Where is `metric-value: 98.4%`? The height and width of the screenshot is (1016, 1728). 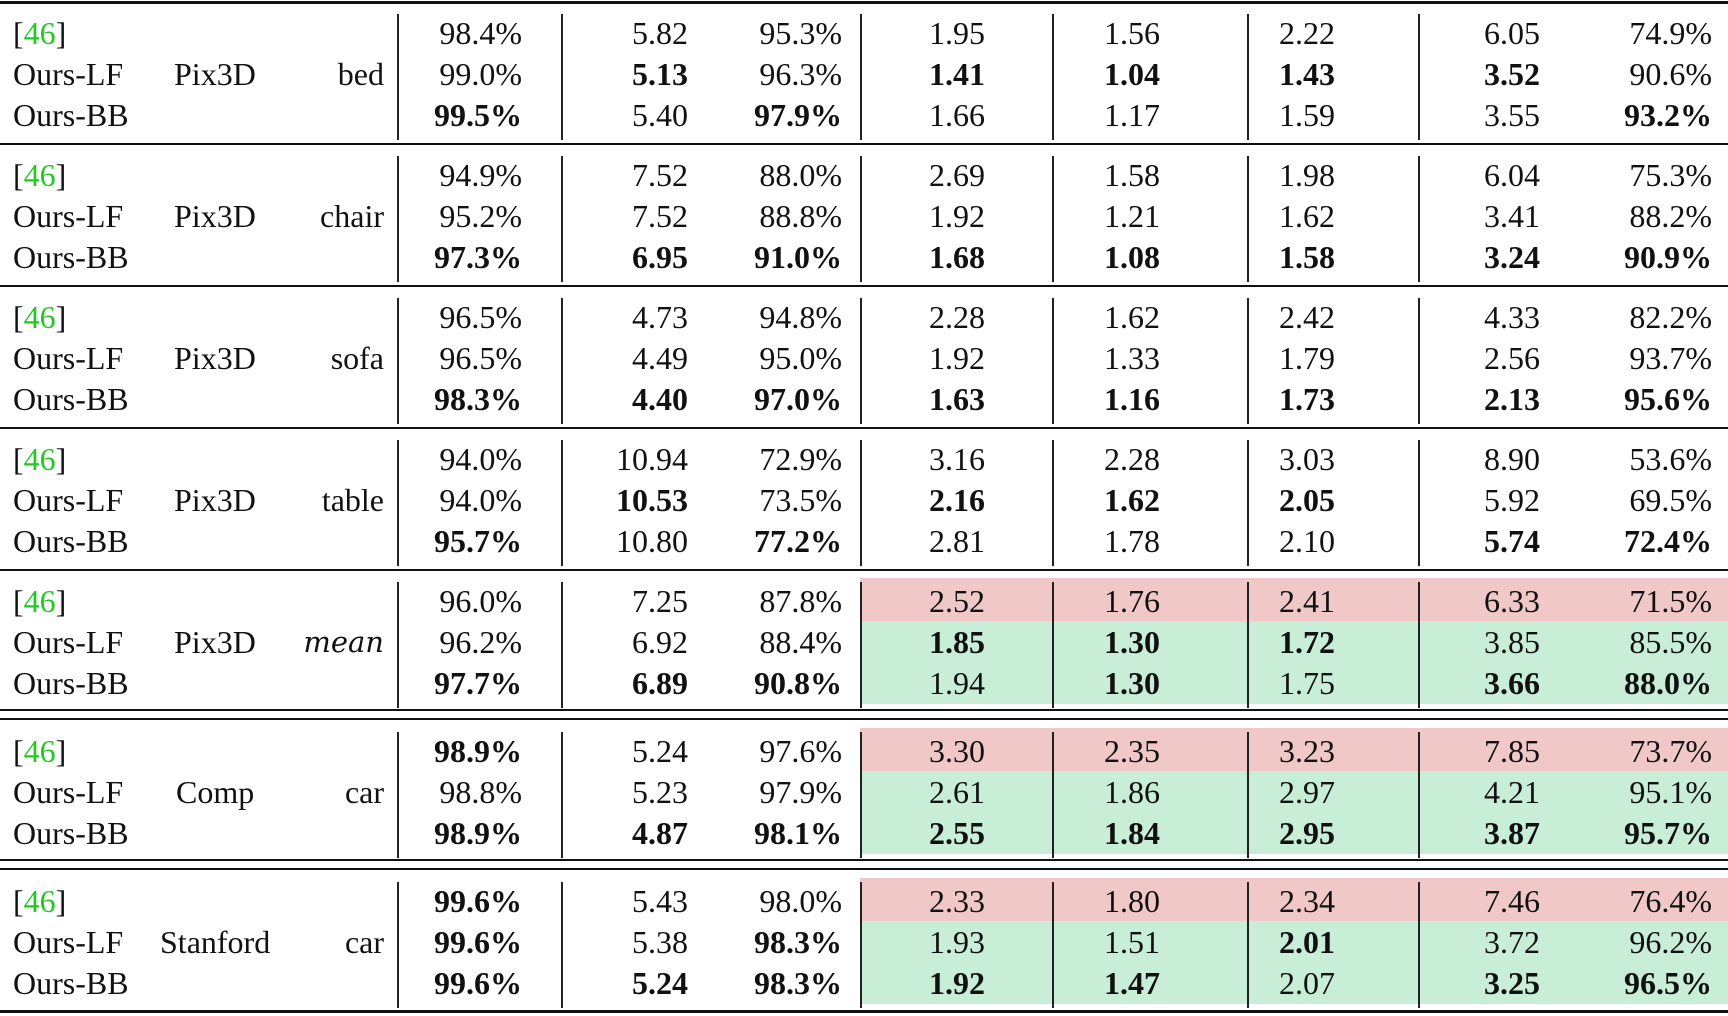
metric-value: 98.4% is located at coordinates (480, 33).